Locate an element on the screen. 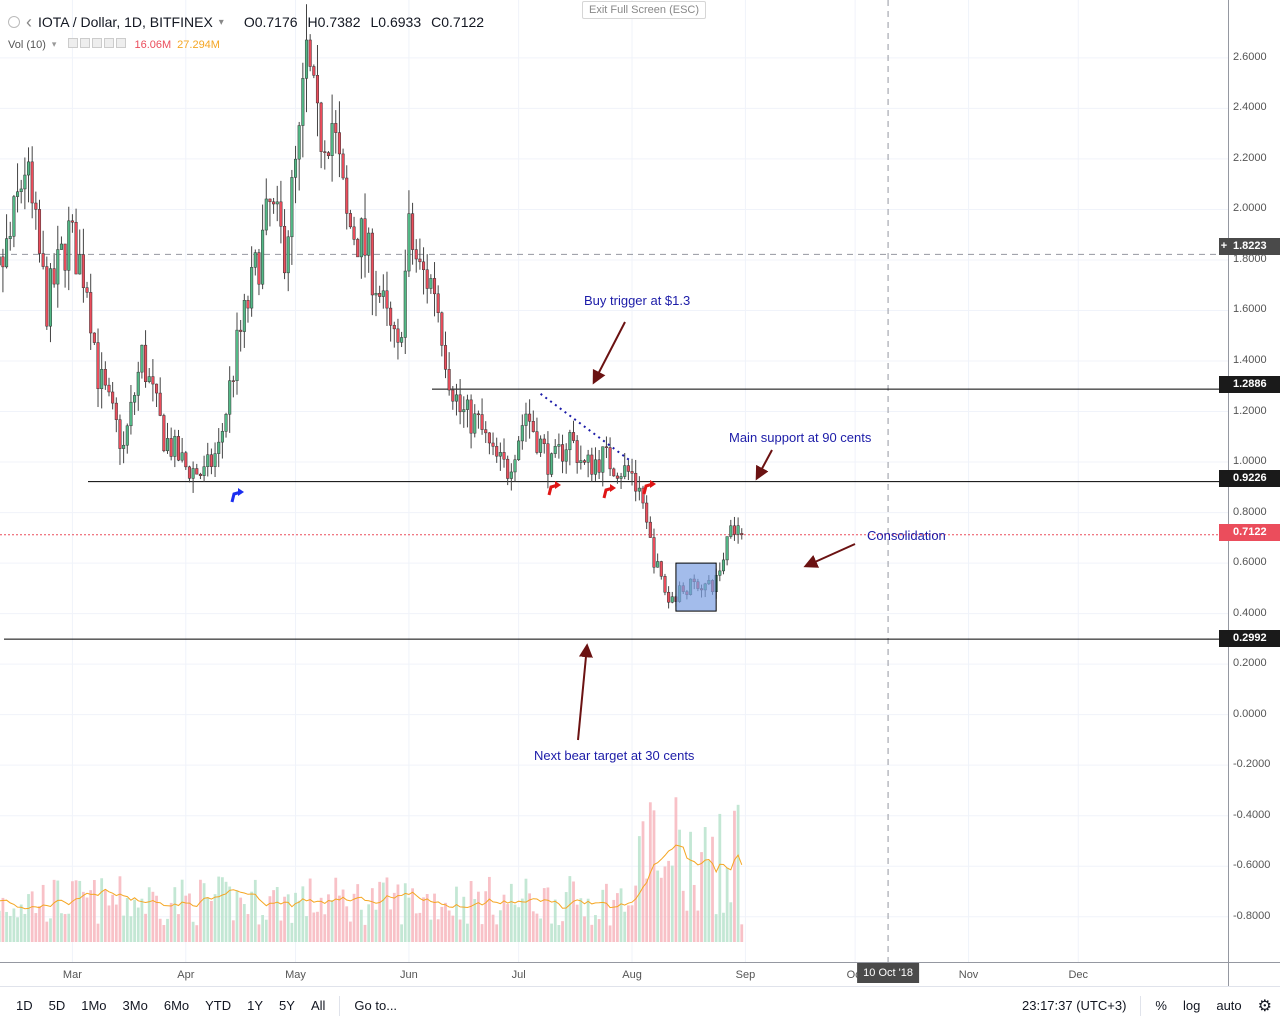  range-button-ytd: YTD is located at coordinates (218, 1005).